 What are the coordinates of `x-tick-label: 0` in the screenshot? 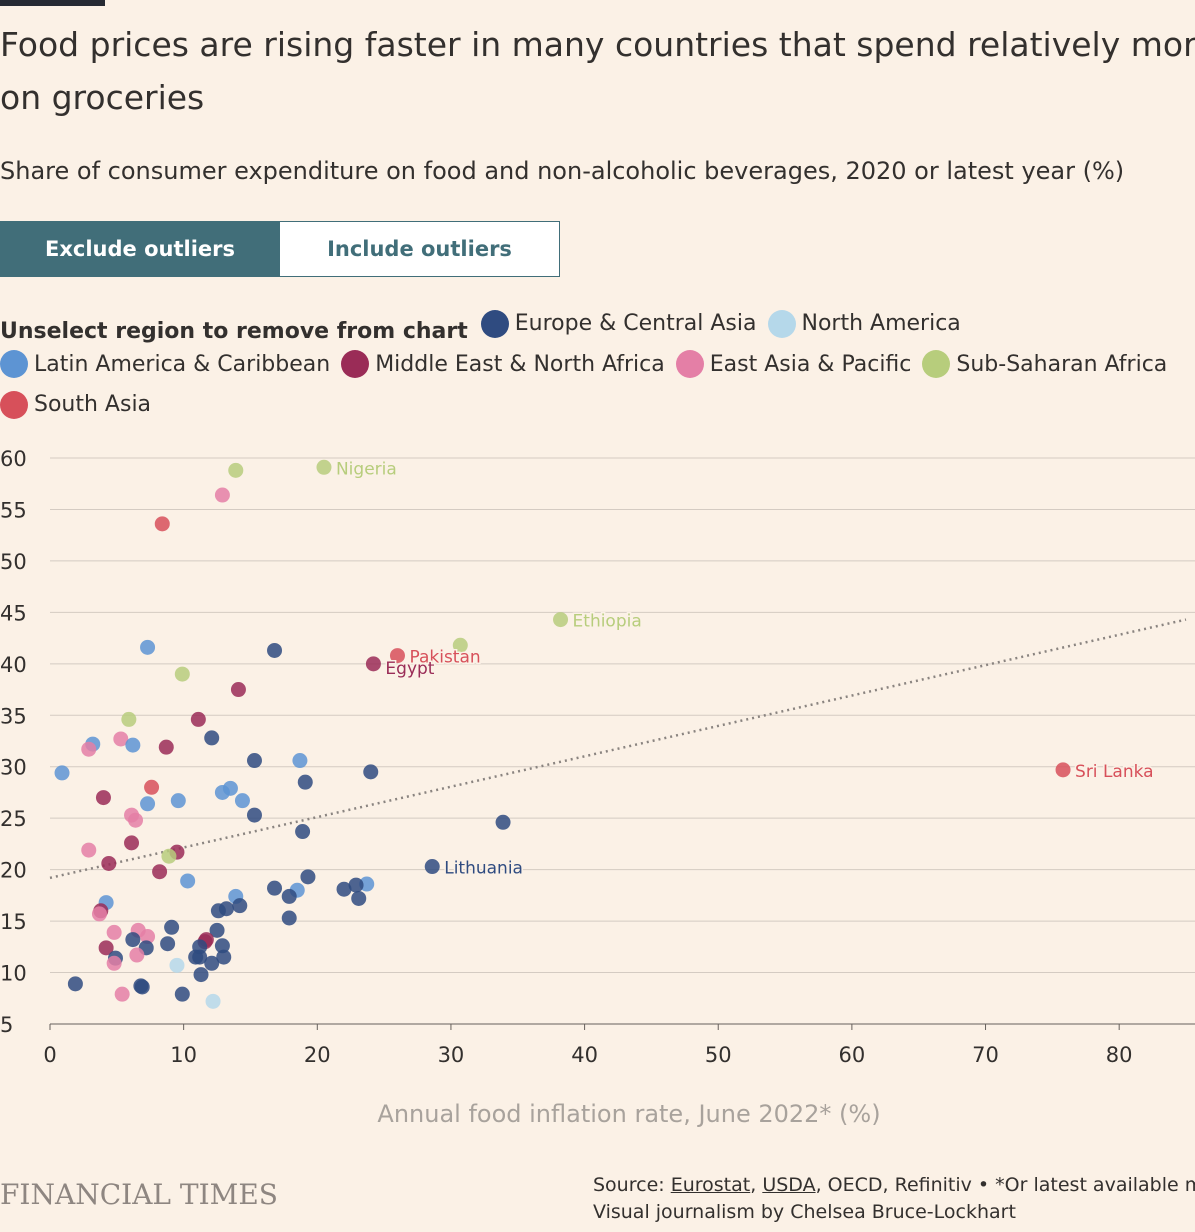 It's located at (49, 1055).